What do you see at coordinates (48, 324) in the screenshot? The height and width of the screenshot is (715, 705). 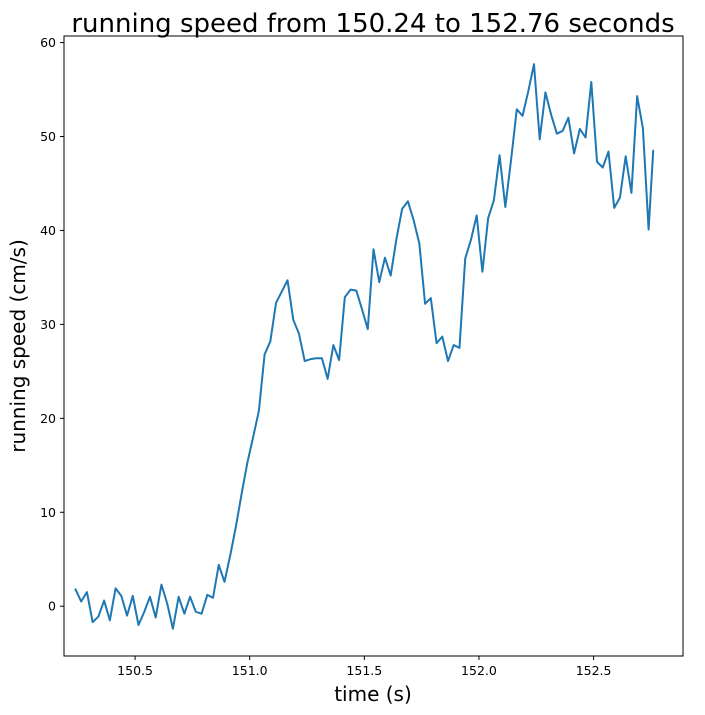 I see `y-tick-label: 30` at bounding box center [48, 324].